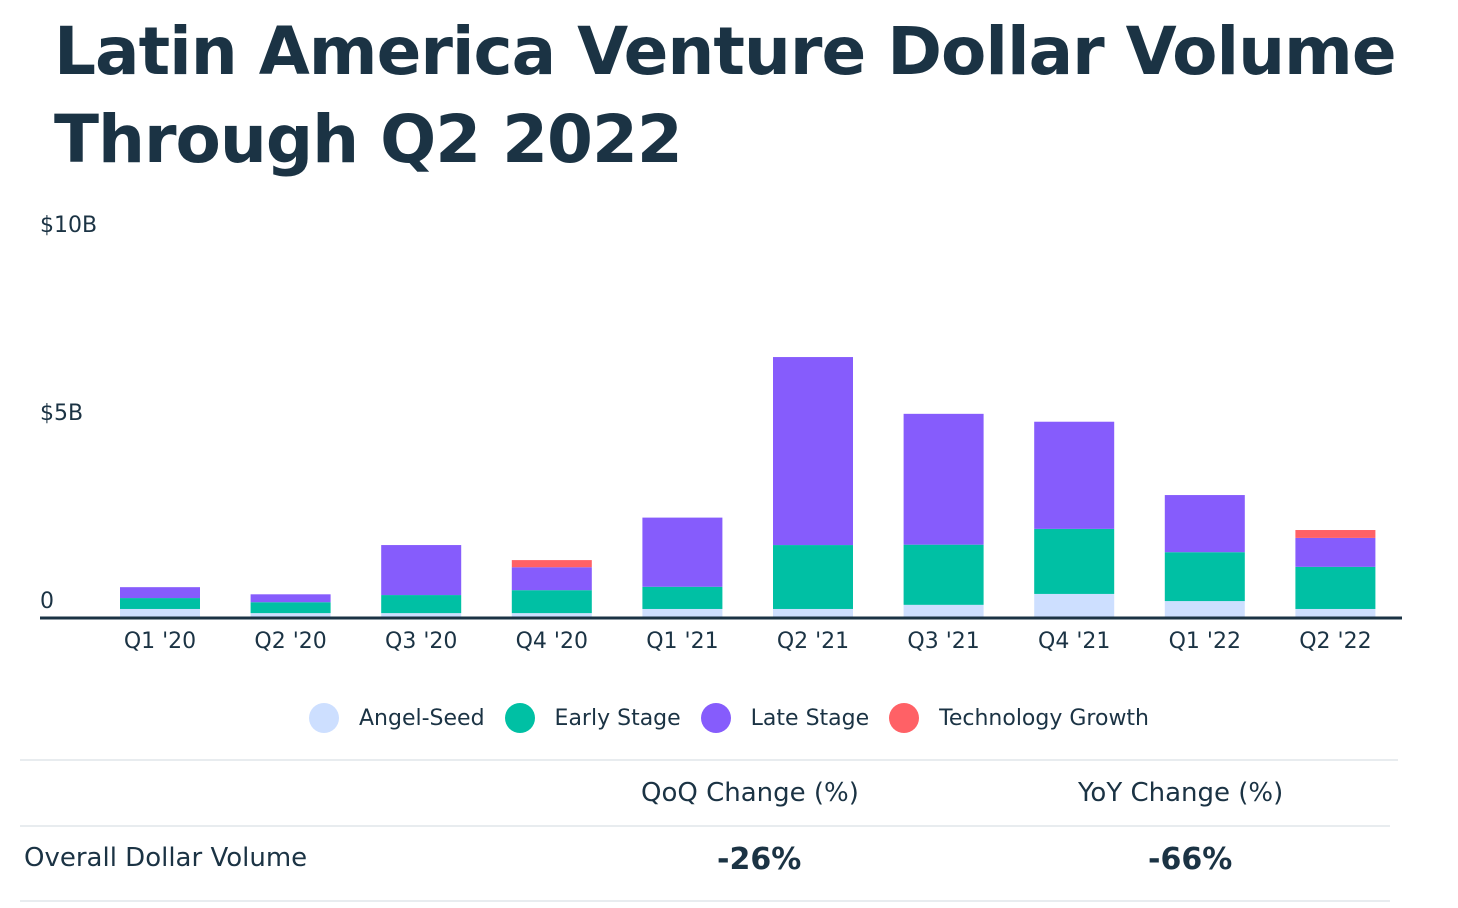 The height and width of the screenshot is (908, 1458). I want to click on x-tick-label: Q2 '20, so click(290, 641).